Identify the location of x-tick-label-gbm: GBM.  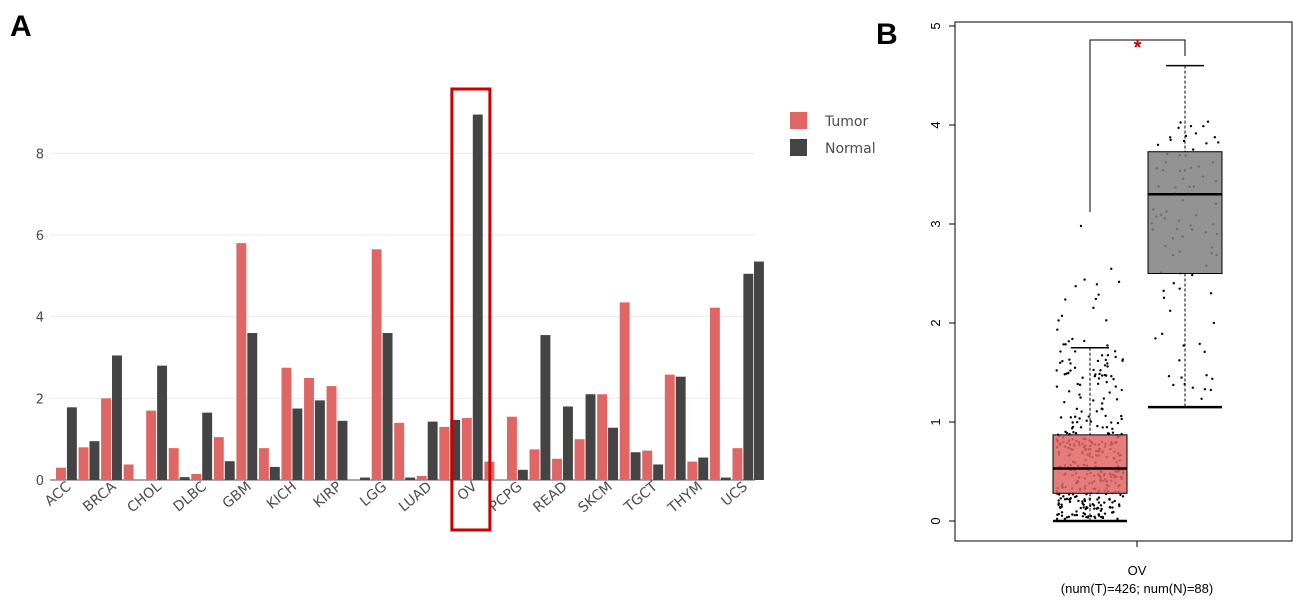
(237, 495).